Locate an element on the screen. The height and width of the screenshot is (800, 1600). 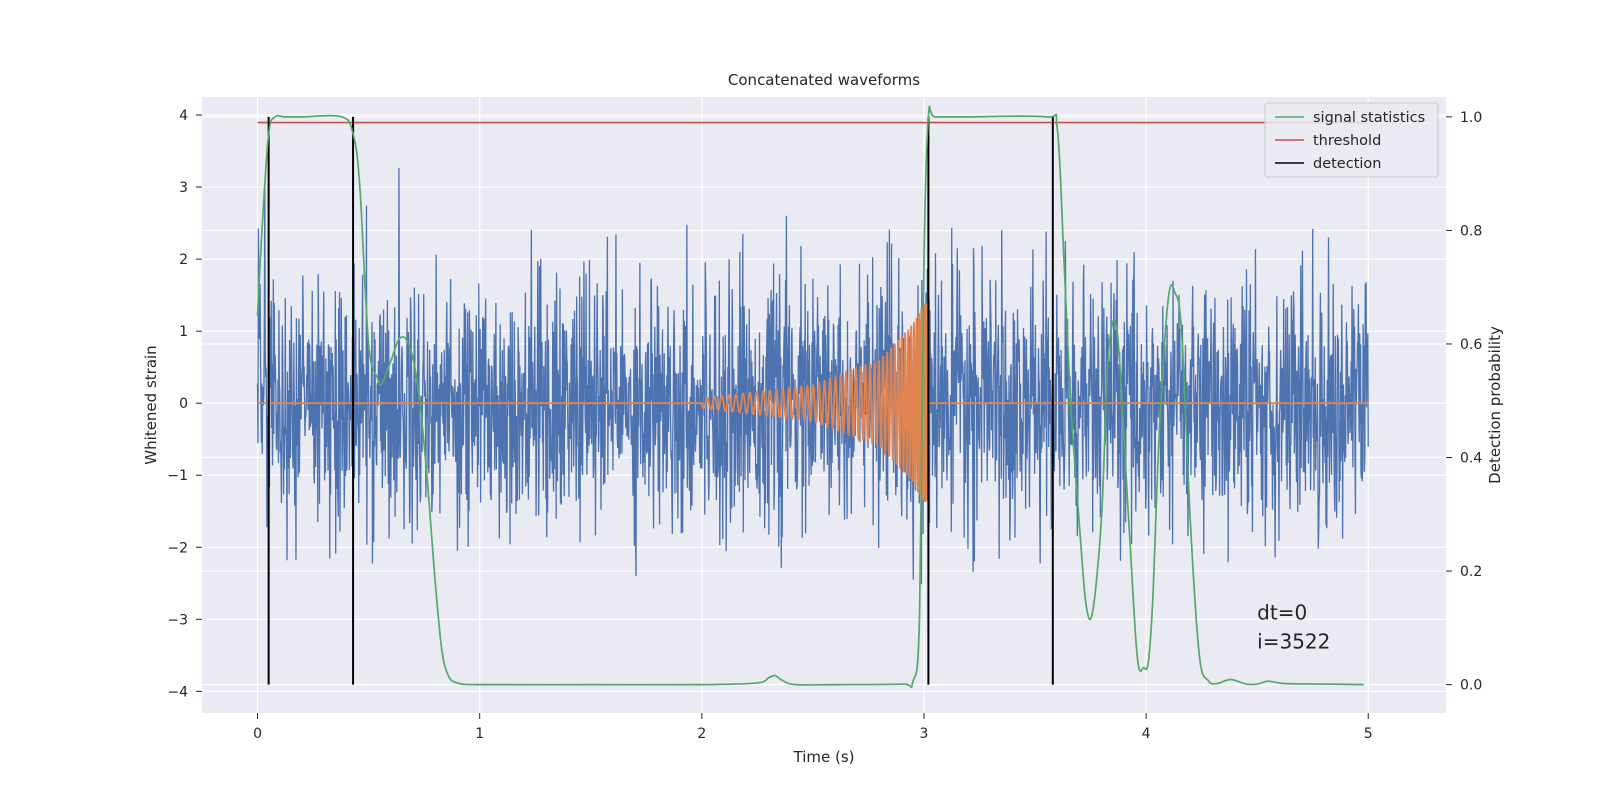
legend: signal statistics threshold detection is located at coordinates (1351, 140).